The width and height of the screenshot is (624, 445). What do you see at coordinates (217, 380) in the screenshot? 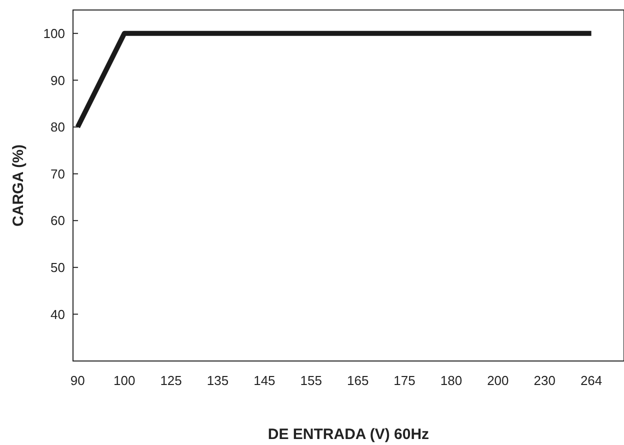
I see `x-tick-label: 135` at bounding box center [217, 380].